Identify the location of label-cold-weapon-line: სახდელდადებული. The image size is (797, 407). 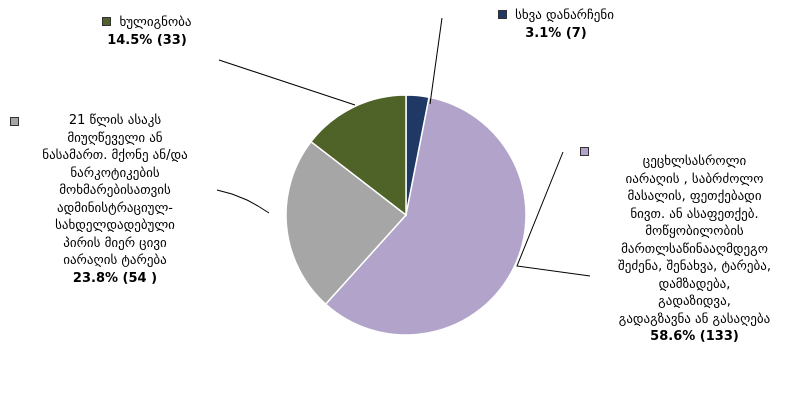
(115, 225).